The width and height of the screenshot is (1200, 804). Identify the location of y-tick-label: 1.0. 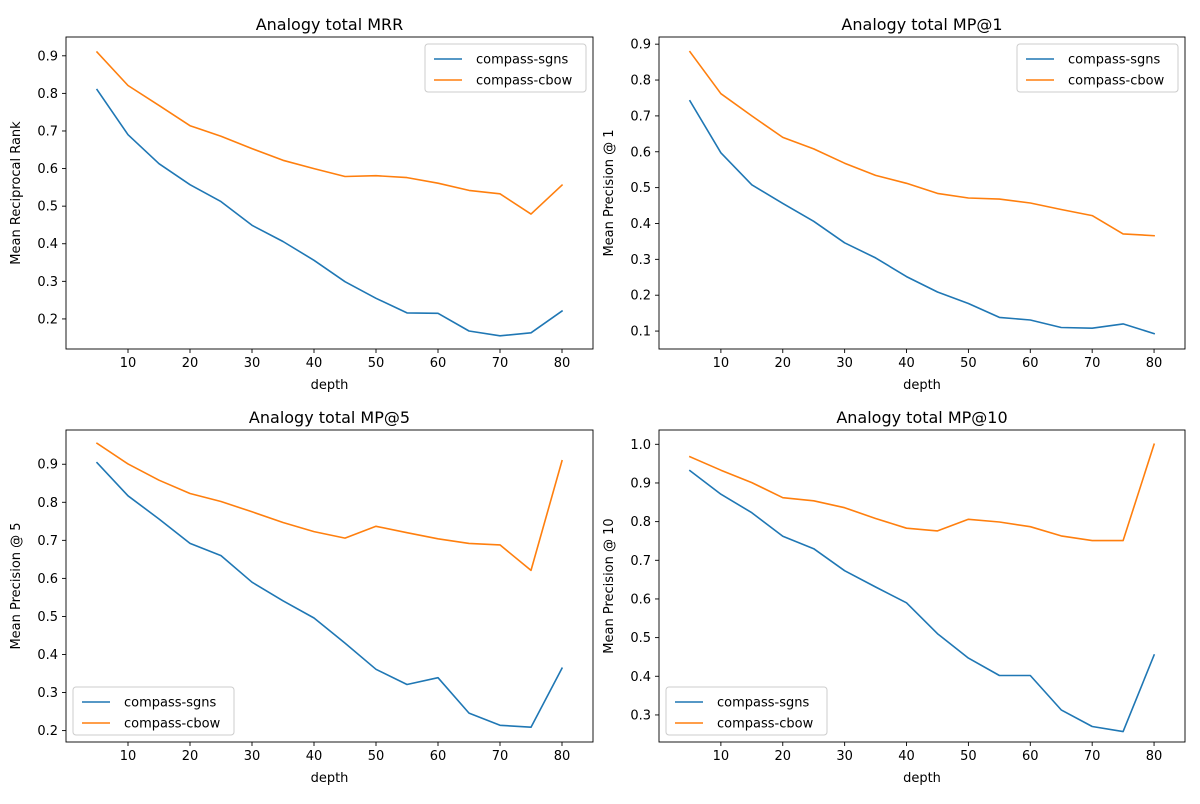
(640, 445).